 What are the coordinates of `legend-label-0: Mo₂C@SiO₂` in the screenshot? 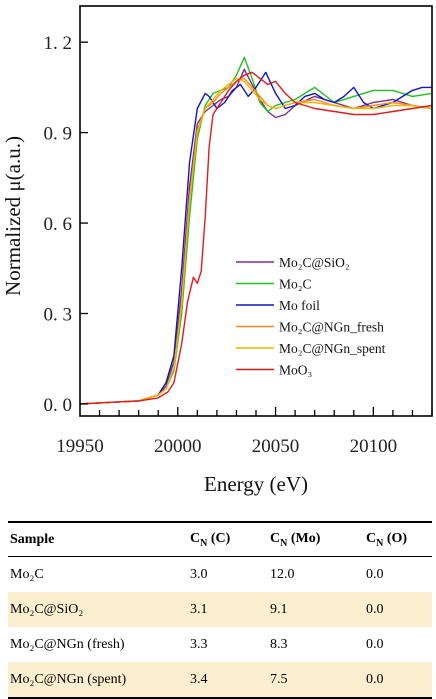 It's located at (314, 262).